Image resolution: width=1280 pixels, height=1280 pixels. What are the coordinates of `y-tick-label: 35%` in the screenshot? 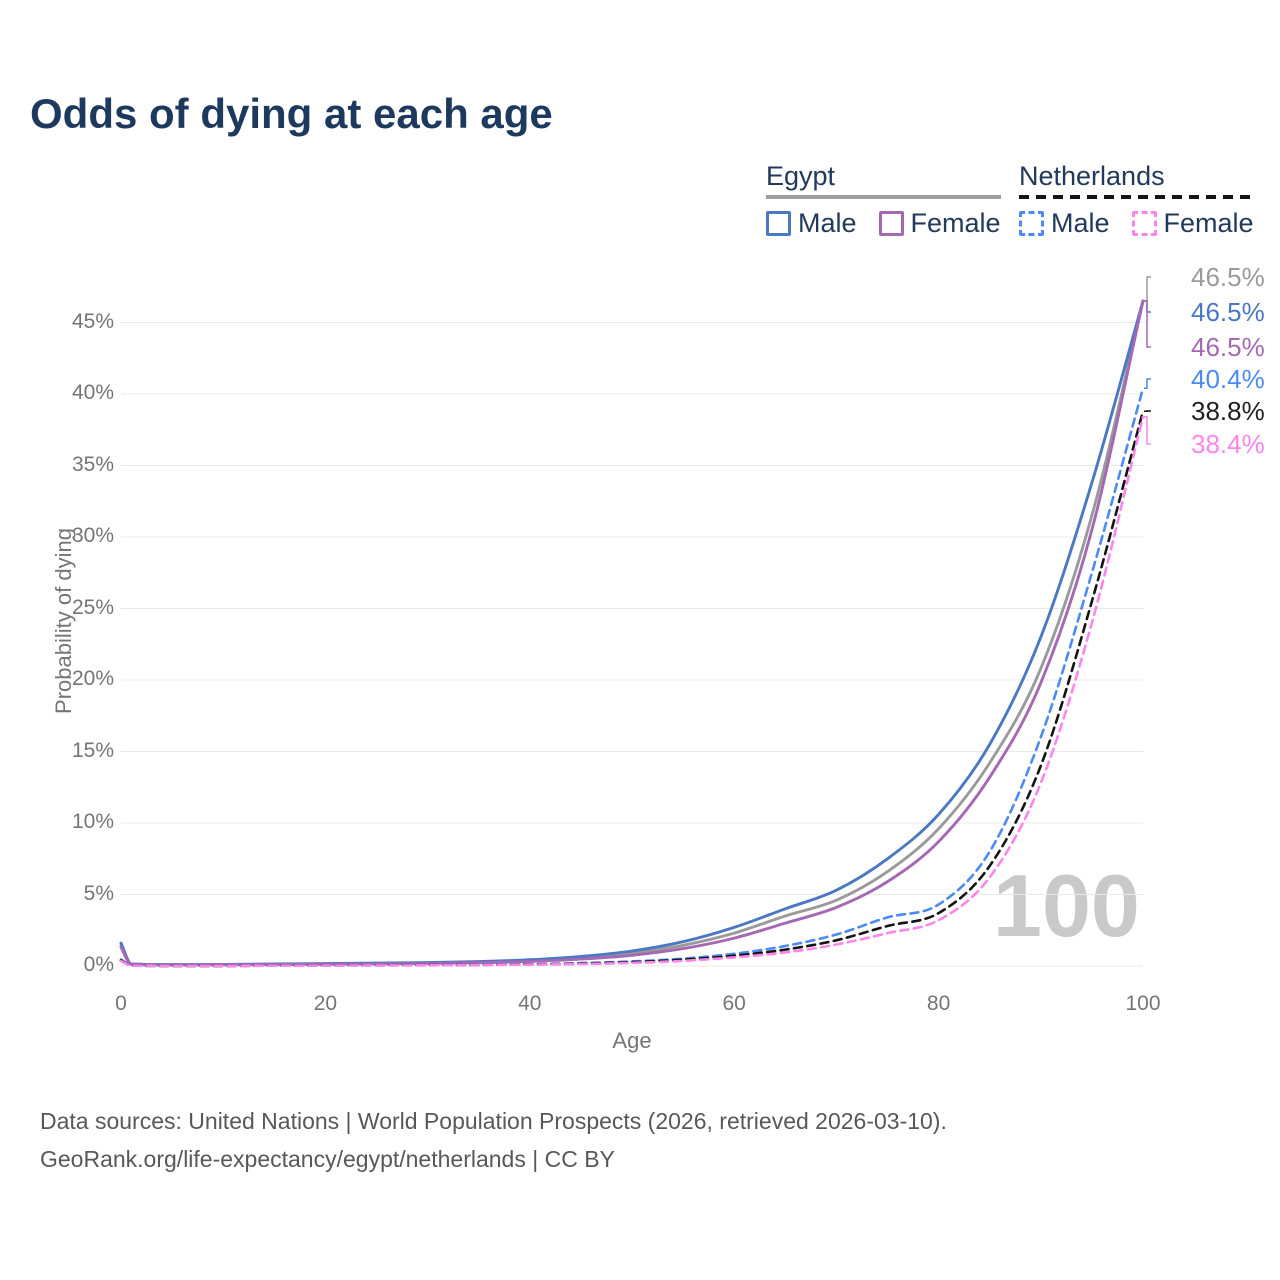 It's located at (92, 464).